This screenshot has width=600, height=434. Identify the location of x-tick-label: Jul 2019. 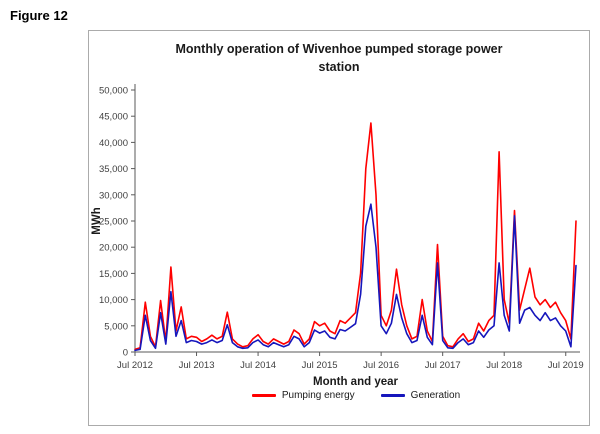
(566, 365).